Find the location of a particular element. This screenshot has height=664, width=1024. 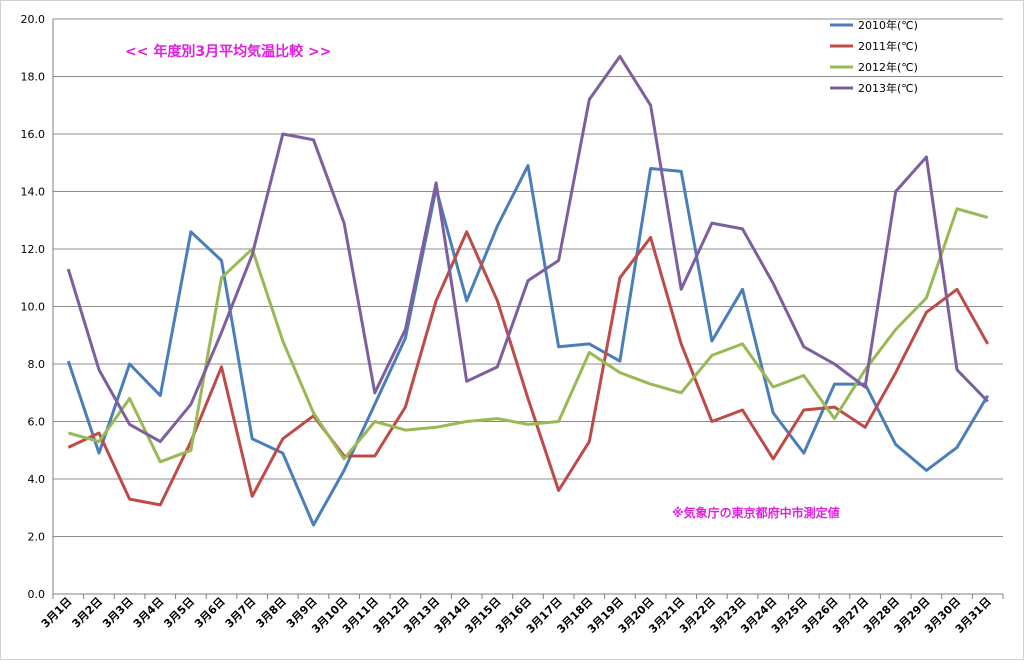

y-tick-label: 12.0 is located at coordinates (33, 249).